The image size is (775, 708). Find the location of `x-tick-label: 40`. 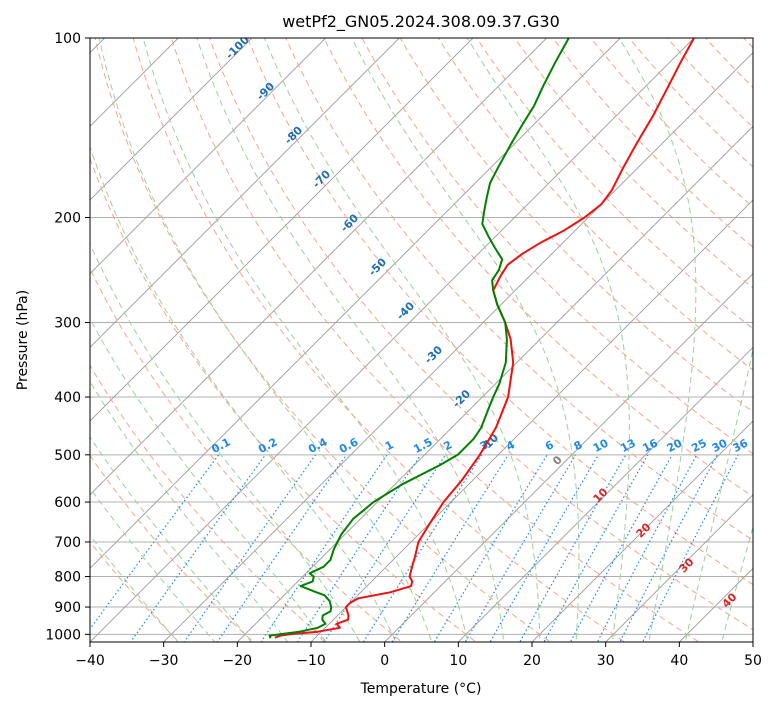

x-tick-label: 40 is located at coordinates (679, 661).